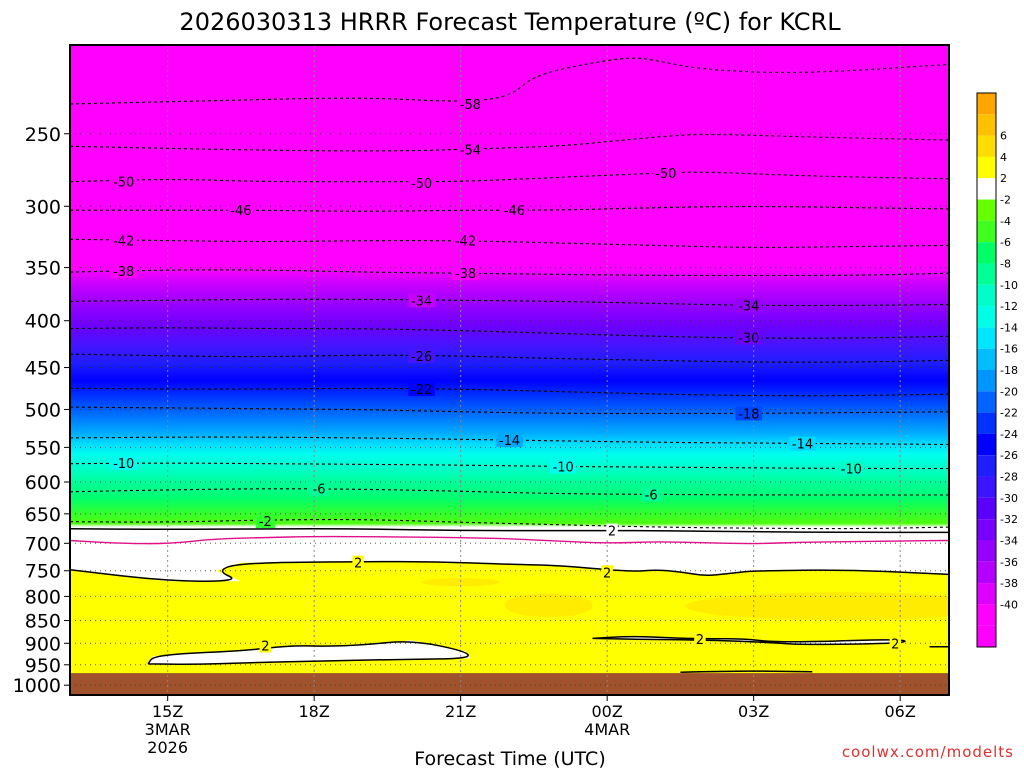 The height and width of the screenshot is (768, 1024). What do you see at coordinates (1005, 200) in the screenshot?
I see `colorbar-label--2: -2` at bounding box center [1005, 200].